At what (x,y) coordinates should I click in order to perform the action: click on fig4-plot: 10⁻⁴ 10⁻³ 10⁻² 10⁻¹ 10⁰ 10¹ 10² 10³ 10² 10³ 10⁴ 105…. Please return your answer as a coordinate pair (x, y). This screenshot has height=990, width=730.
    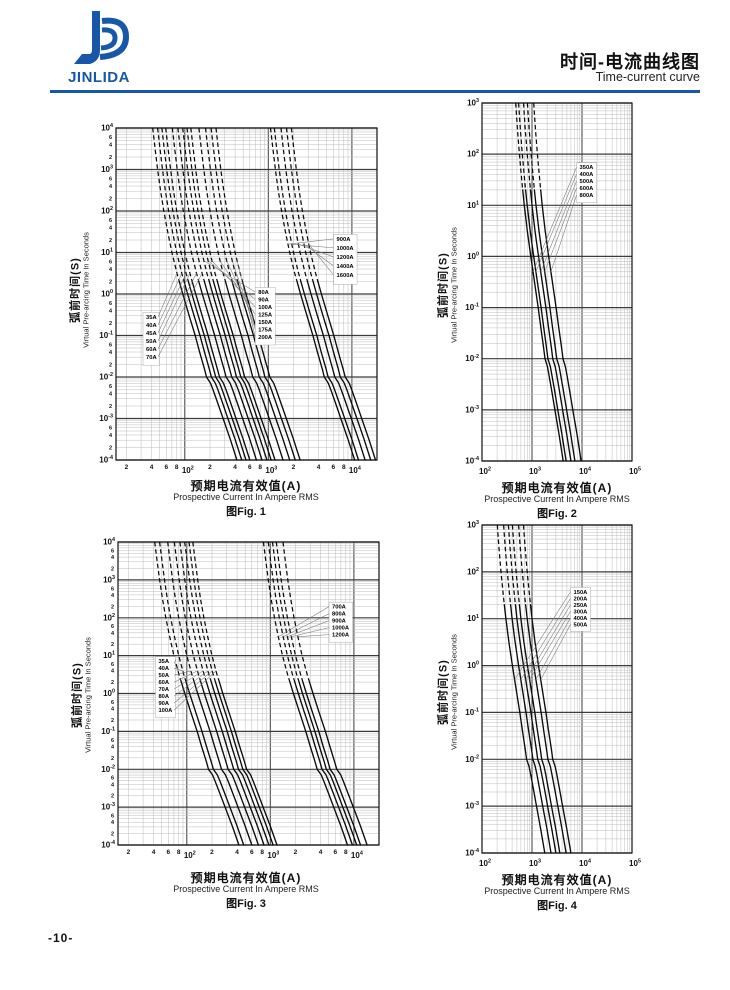
    Looking at the image, I should click on (553, 694).